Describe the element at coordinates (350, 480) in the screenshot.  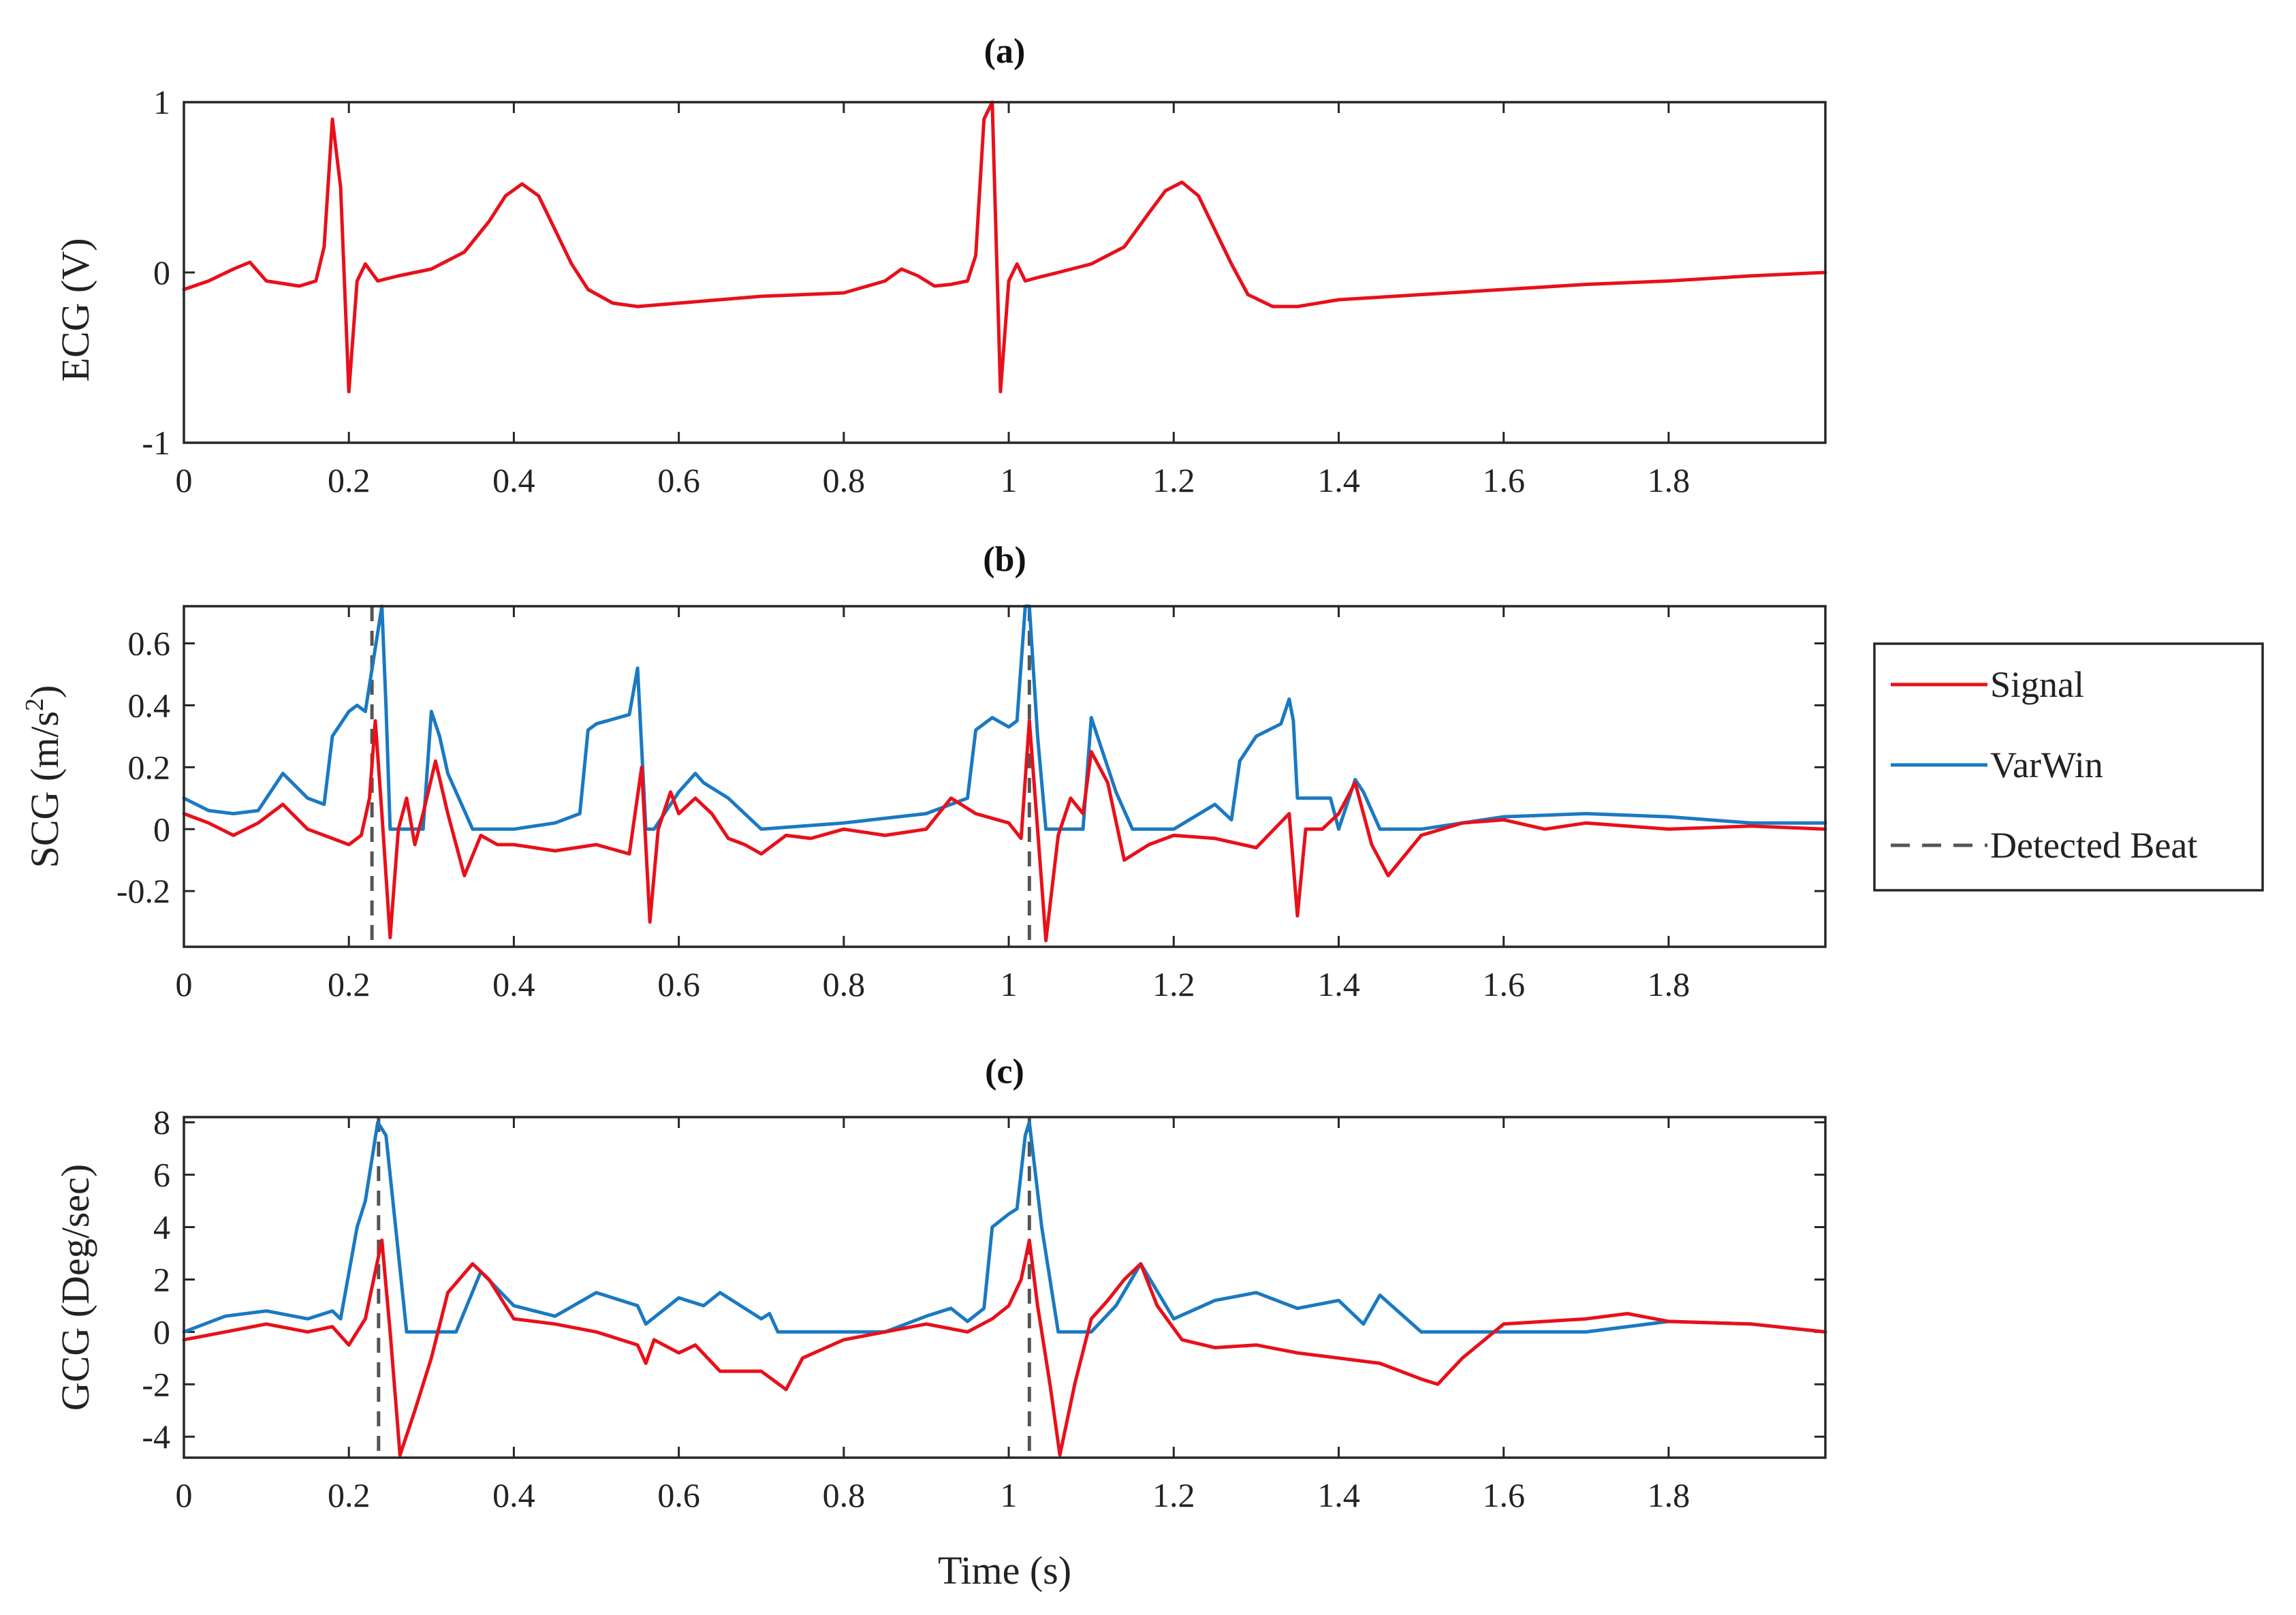
I see `panel-a-xtick-label: 0.2` at that location.